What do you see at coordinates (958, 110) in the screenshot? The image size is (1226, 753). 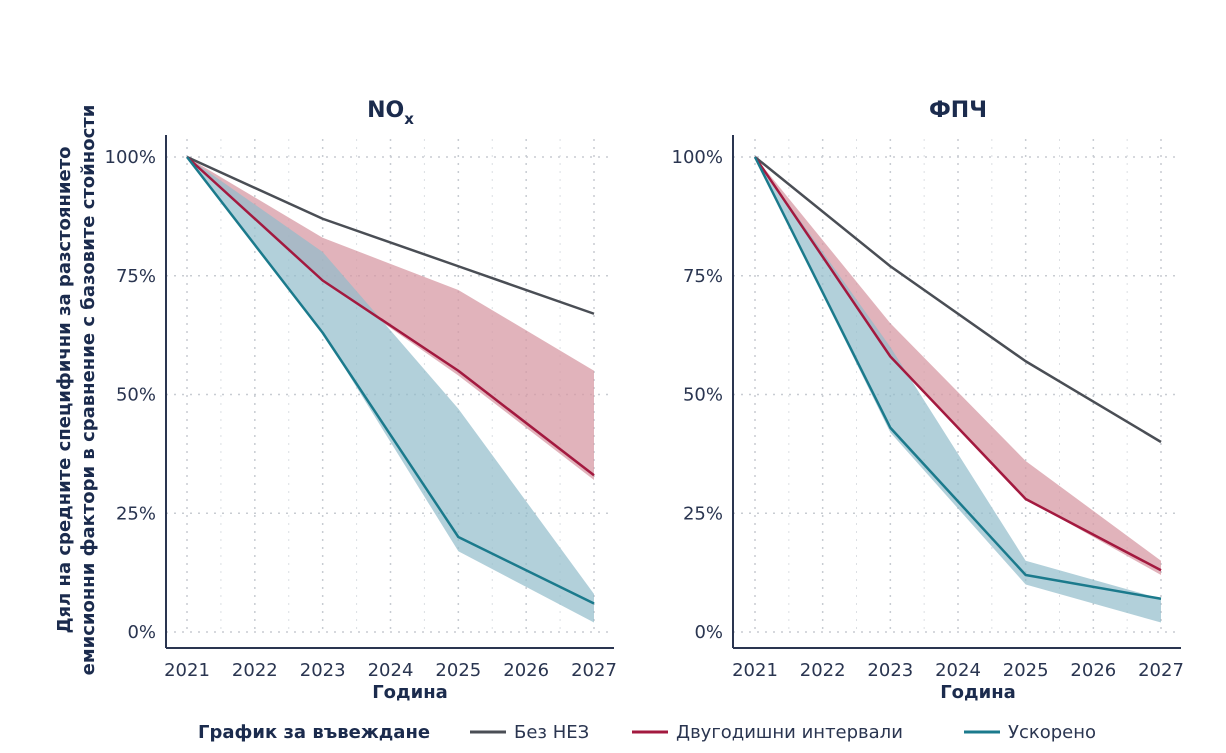 I see `panel-title-pm: ФПЧ` at bounding box center [958, 110].